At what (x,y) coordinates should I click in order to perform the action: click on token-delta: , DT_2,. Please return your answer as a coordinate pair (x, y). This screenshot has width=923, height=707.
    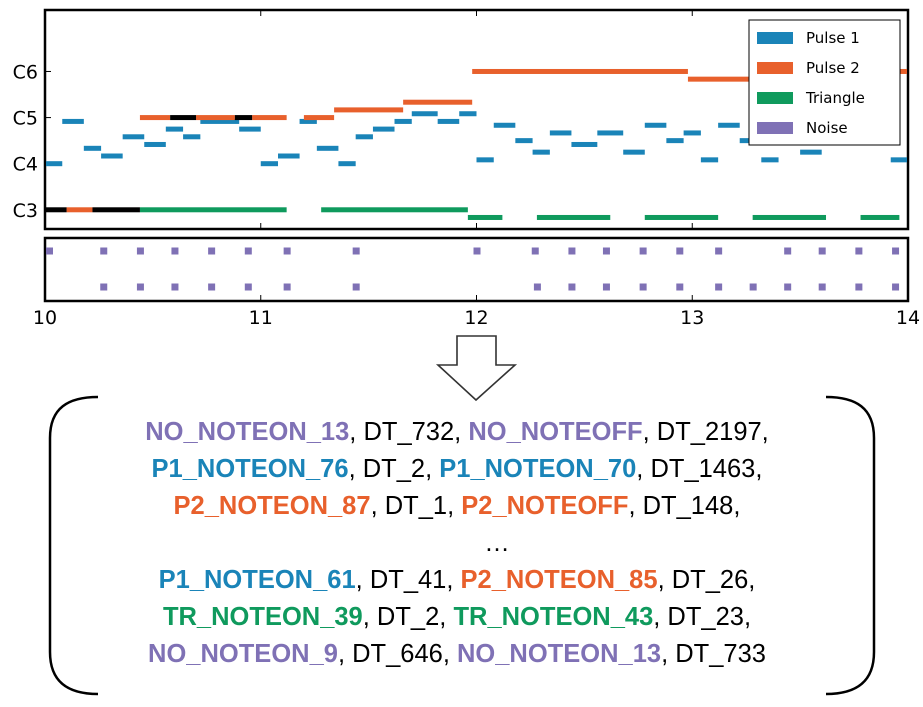
    Looking at the image, I should click on (394, 469).